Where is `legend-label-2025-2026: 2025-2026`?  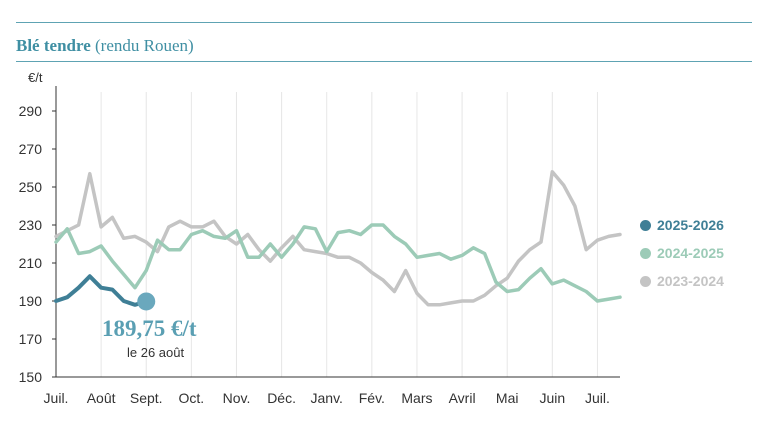
legend-label-2025-2026: 2025-2026 is located at coordinates (690, 225).